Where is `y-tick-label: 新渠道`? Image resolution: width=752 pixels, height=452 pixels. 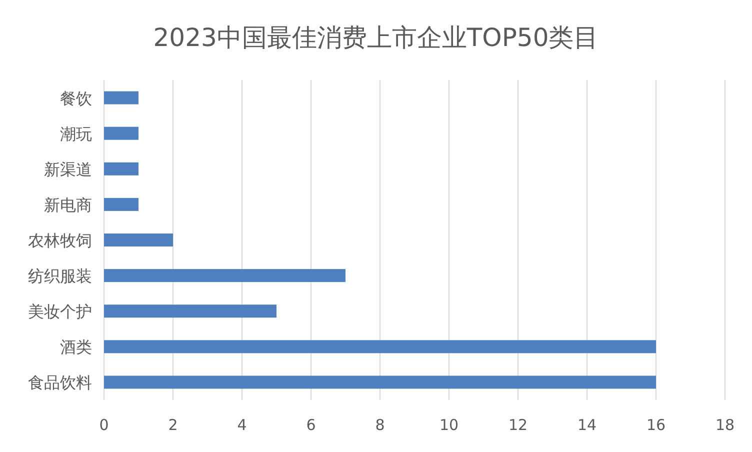
y-tick-label: 新渠道 is located at coordinates (68, 169).